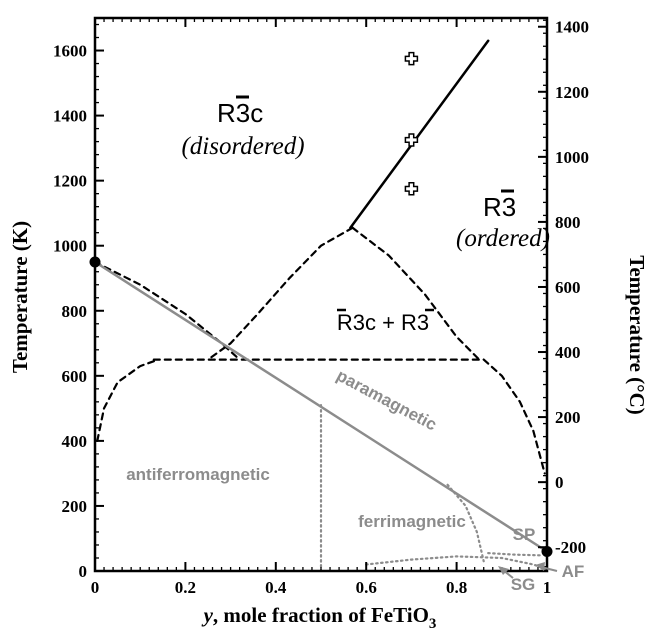 This screenshot has width=651, height=634. What do you see at coordinates (503, 238) in the screenshot?
I see `r3-ordered-label: (ordered)` at bounding box center [503, 238].